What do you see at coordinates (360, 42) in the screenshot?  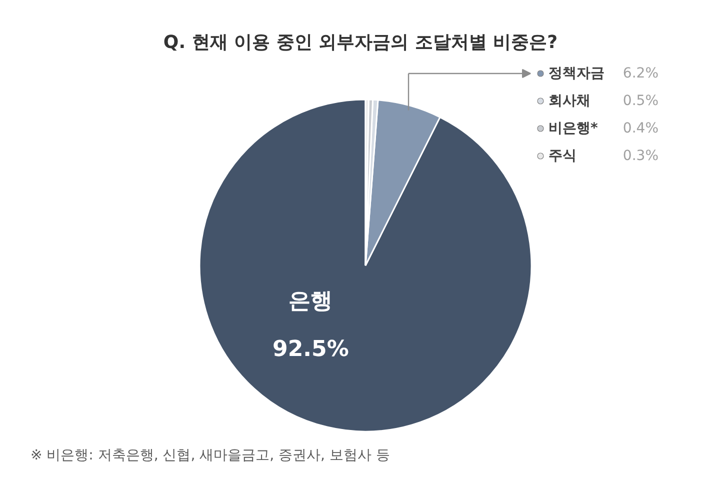 I see `chart-title: Q. 현재 이용 중인 외부자금의 조달처별 비중은?` at bounding box center [360, 42].